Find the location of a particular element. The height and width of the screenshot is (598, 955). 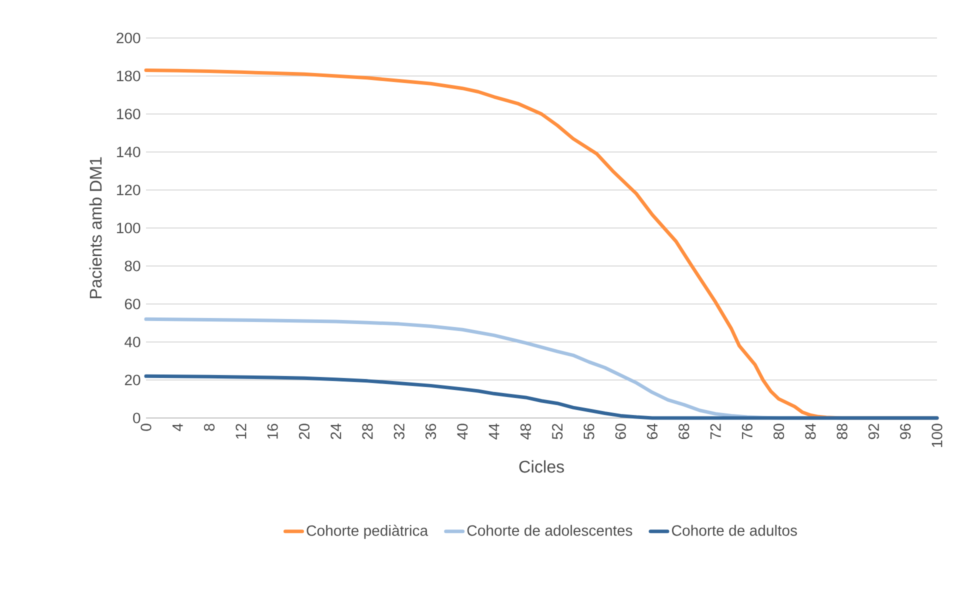

x-tick-label: 32 is located at coordinates (399, 432).